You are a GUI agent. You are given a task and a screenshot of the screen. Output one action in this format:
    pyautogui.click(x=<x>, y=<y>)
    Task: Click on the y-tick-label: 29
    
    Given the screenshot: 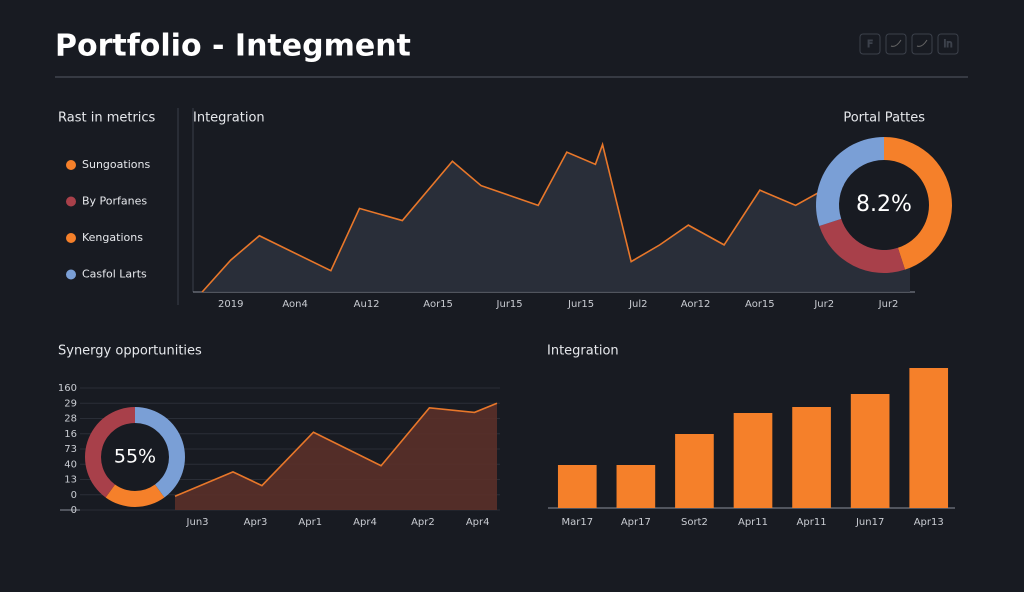 What is the action you would take?
    pyautogui.click(x=70, y=403)
    